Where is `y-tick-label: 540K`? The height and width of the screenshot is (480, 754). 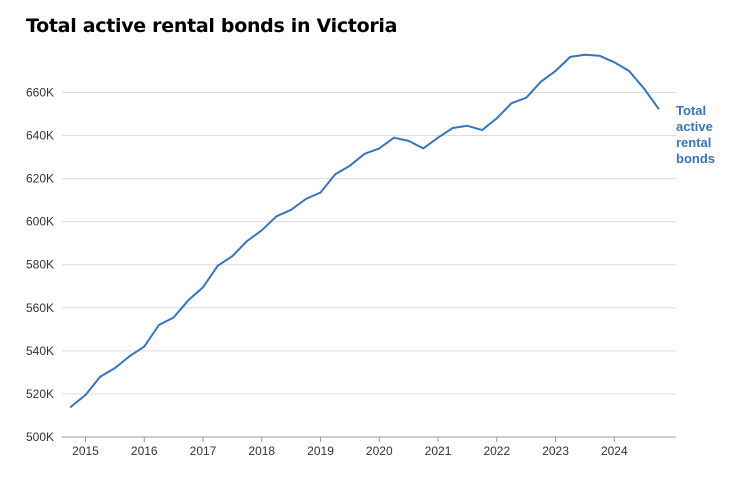
y-tick-label: 540K is located at coordinates (40, 351).